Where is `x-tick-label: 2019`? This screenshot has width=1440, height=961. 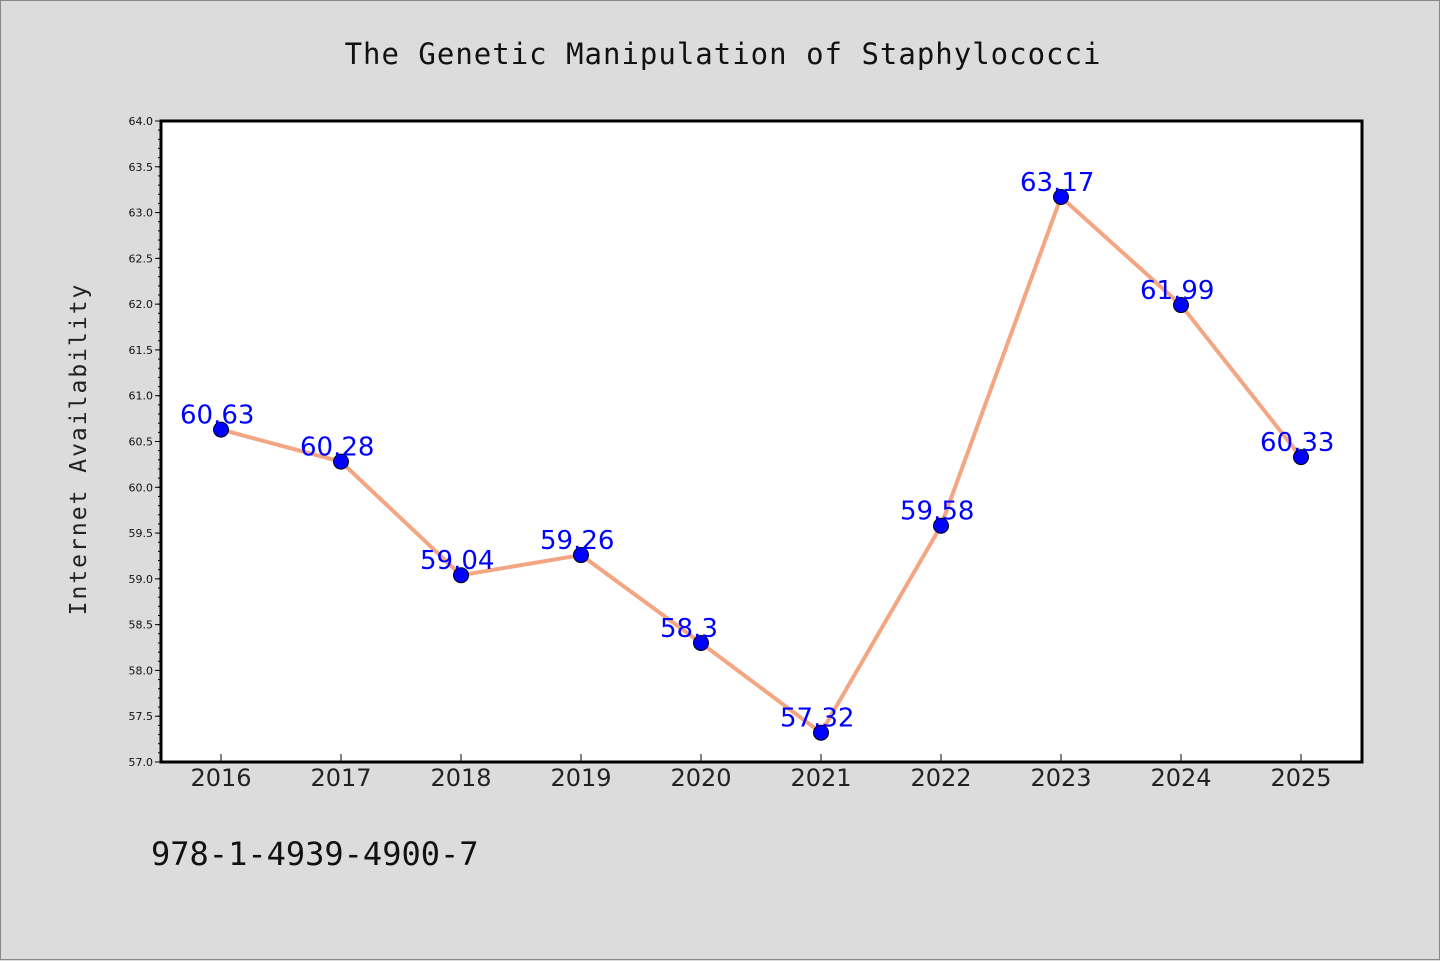 x-tick-label: 2019 is located at coordinates (580, 778).